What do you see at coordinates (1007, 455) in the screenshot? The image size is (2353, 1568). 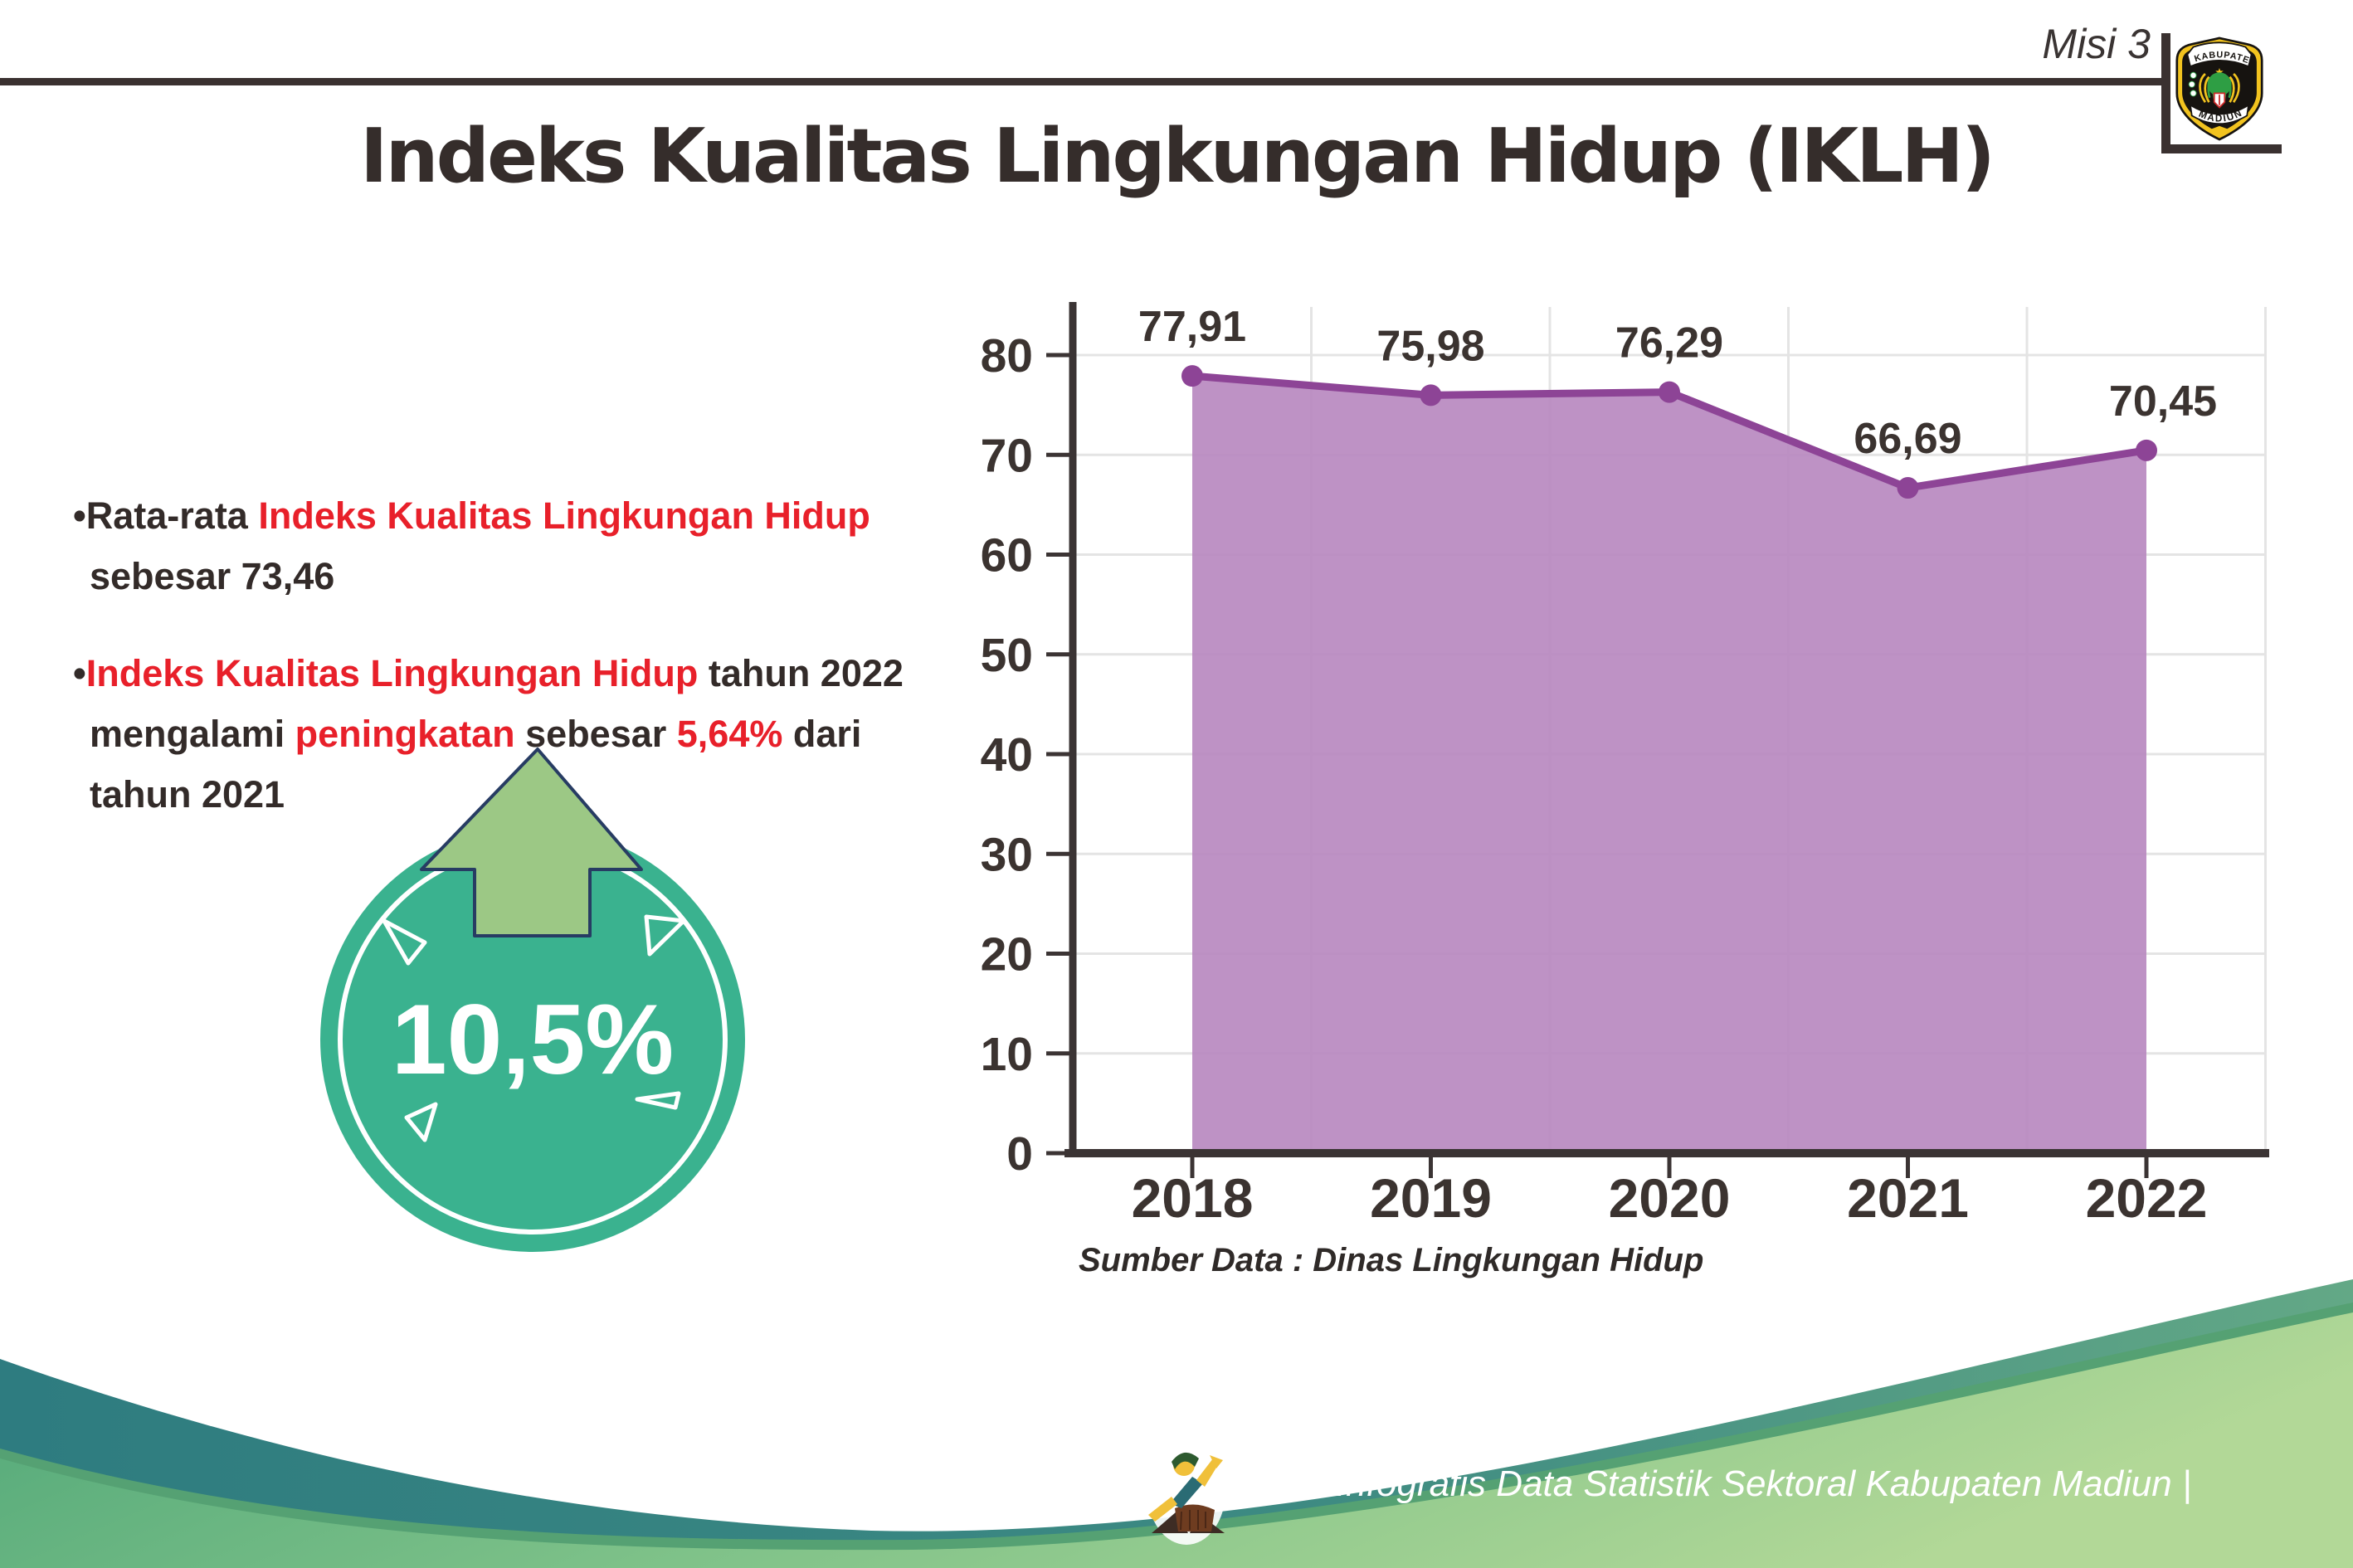 I see `y-tick-label: 70` at bounding box center [1007, 455].